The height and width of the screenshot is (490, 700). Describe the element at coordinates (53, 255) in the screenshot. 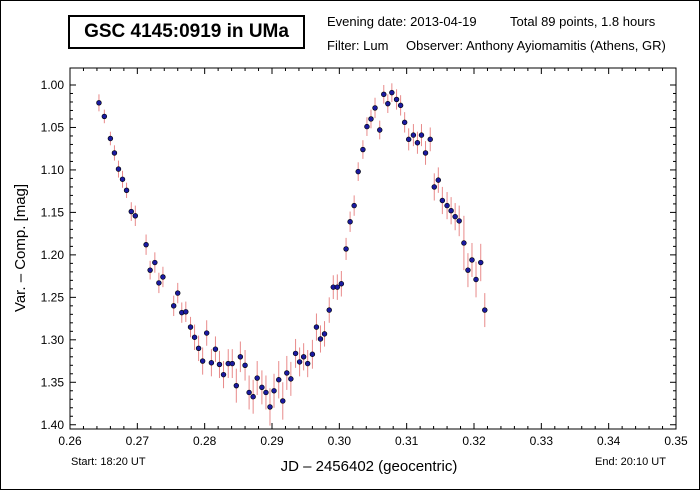

I see `y-tick-label: 1.20` at that location.